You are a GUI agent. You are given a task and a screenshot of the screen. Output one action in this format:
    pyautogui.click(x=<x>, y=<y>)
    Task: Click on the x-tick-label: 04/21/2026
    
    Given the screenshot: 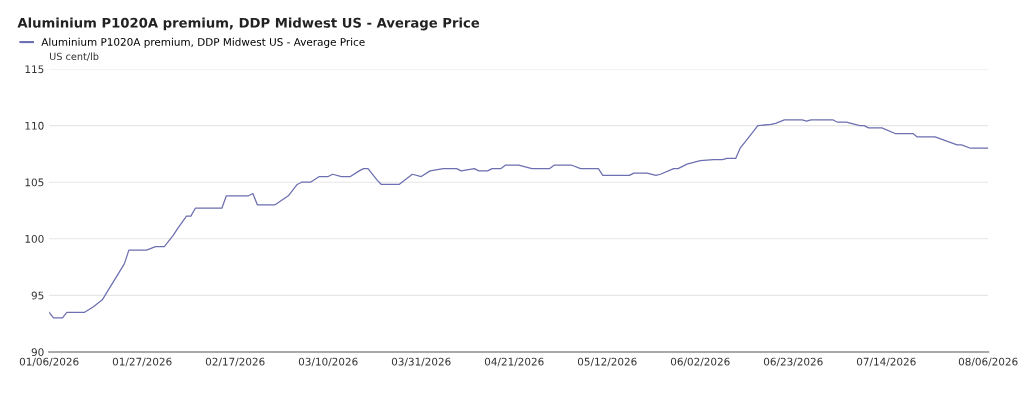 What is the action you would take?
    pyautogui.click(x=514, y=362)
    